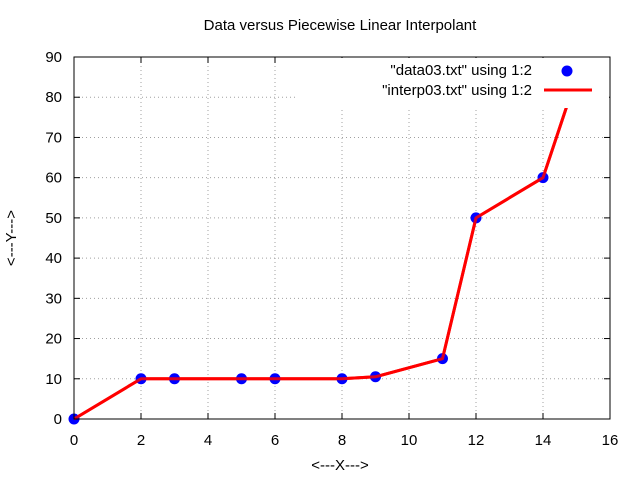 Image resolution: width=640 pixels, height=480 pixels. Describe the element at coordinates (476, 440) in the screenshot. I see `x-tick-label: 12` at that location.